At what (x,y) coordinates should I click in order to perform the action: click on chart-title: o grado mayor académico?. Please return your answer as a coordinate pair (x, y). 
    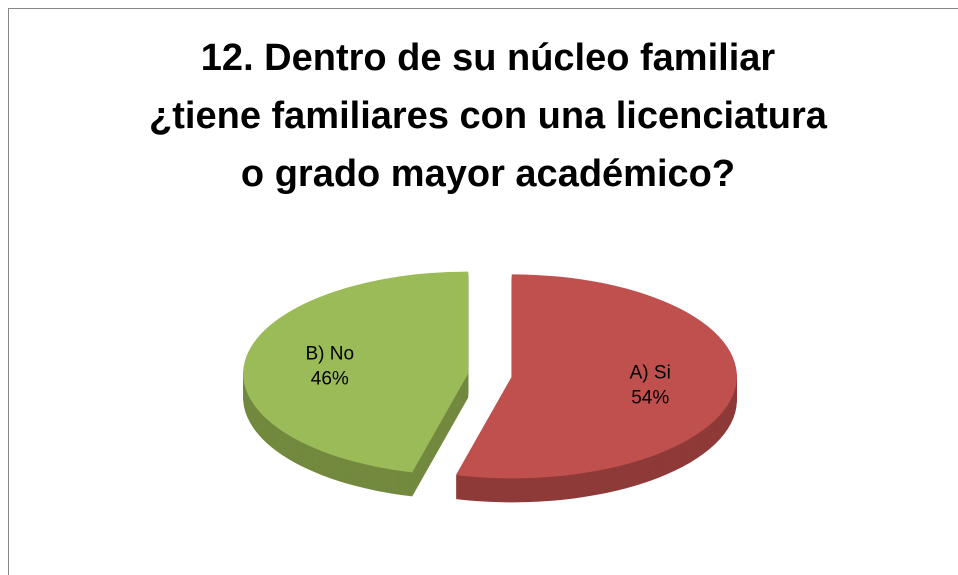
    Looking at the image, I should click on (488, 174).